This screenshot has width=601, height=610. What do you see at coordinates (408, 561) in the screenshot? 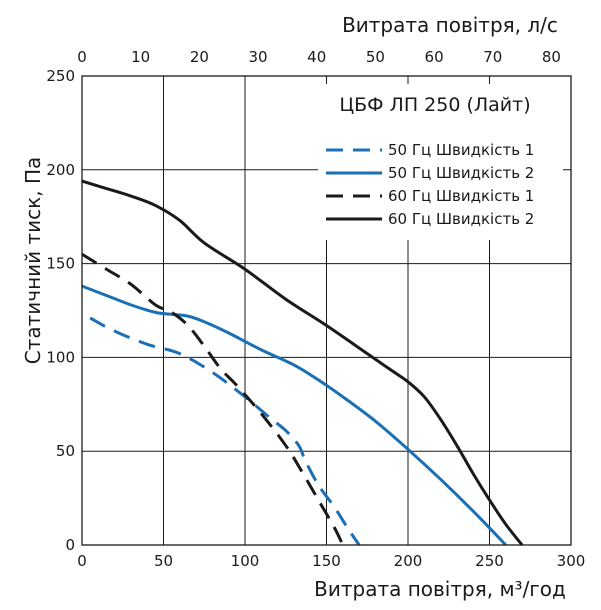
I see `x-tick-label: 200` at bounding box center [408, 561].